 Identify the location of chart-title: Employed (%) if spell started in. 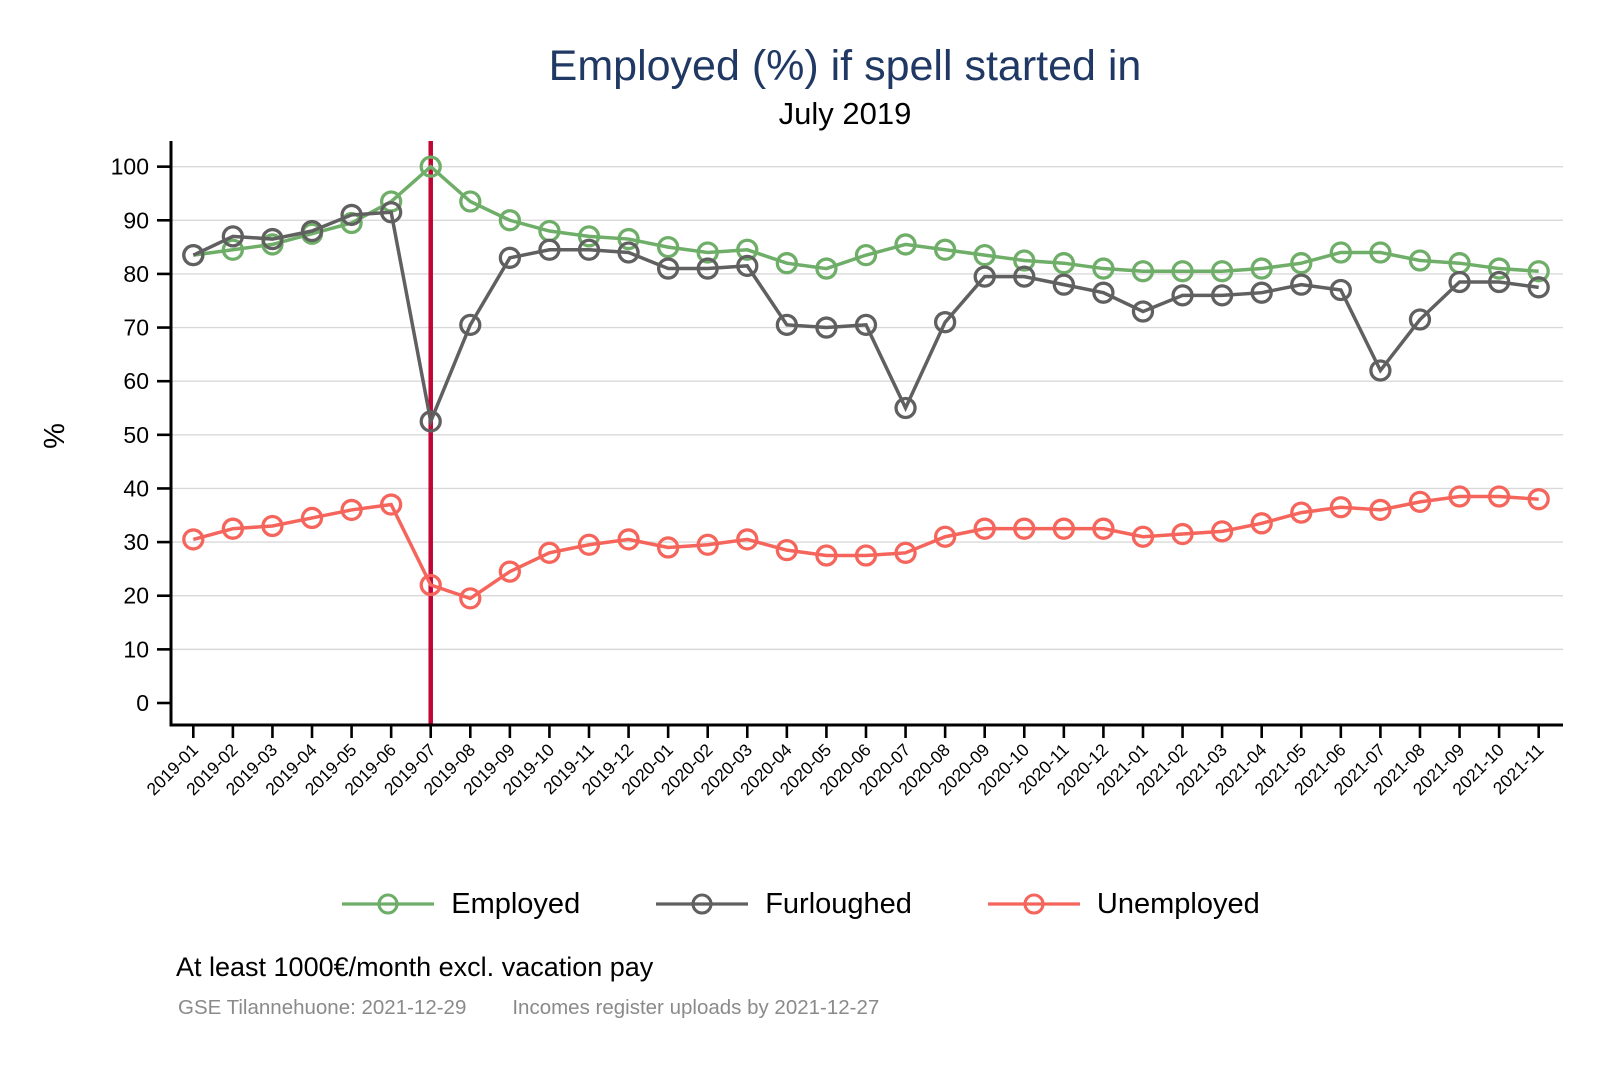
(845, 66).